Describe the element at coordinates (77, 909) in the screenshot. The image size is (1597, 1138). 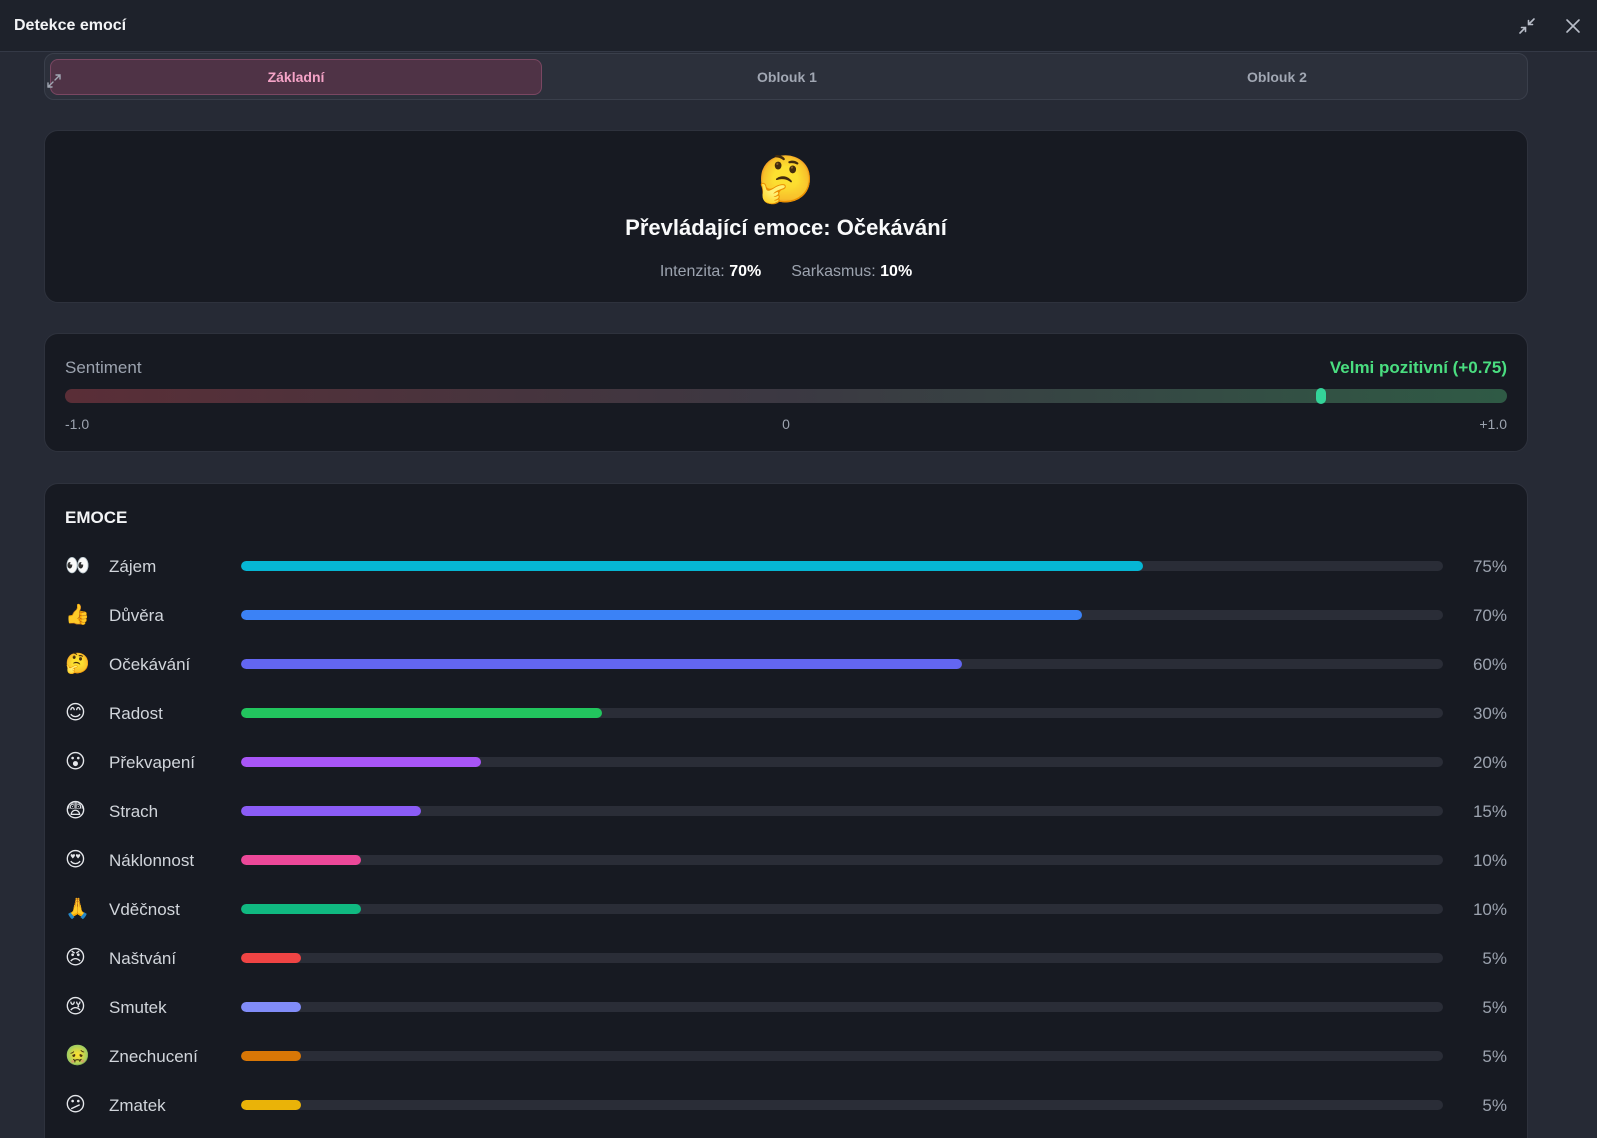
I see `folded-hands-icon: 🙏` at that location.